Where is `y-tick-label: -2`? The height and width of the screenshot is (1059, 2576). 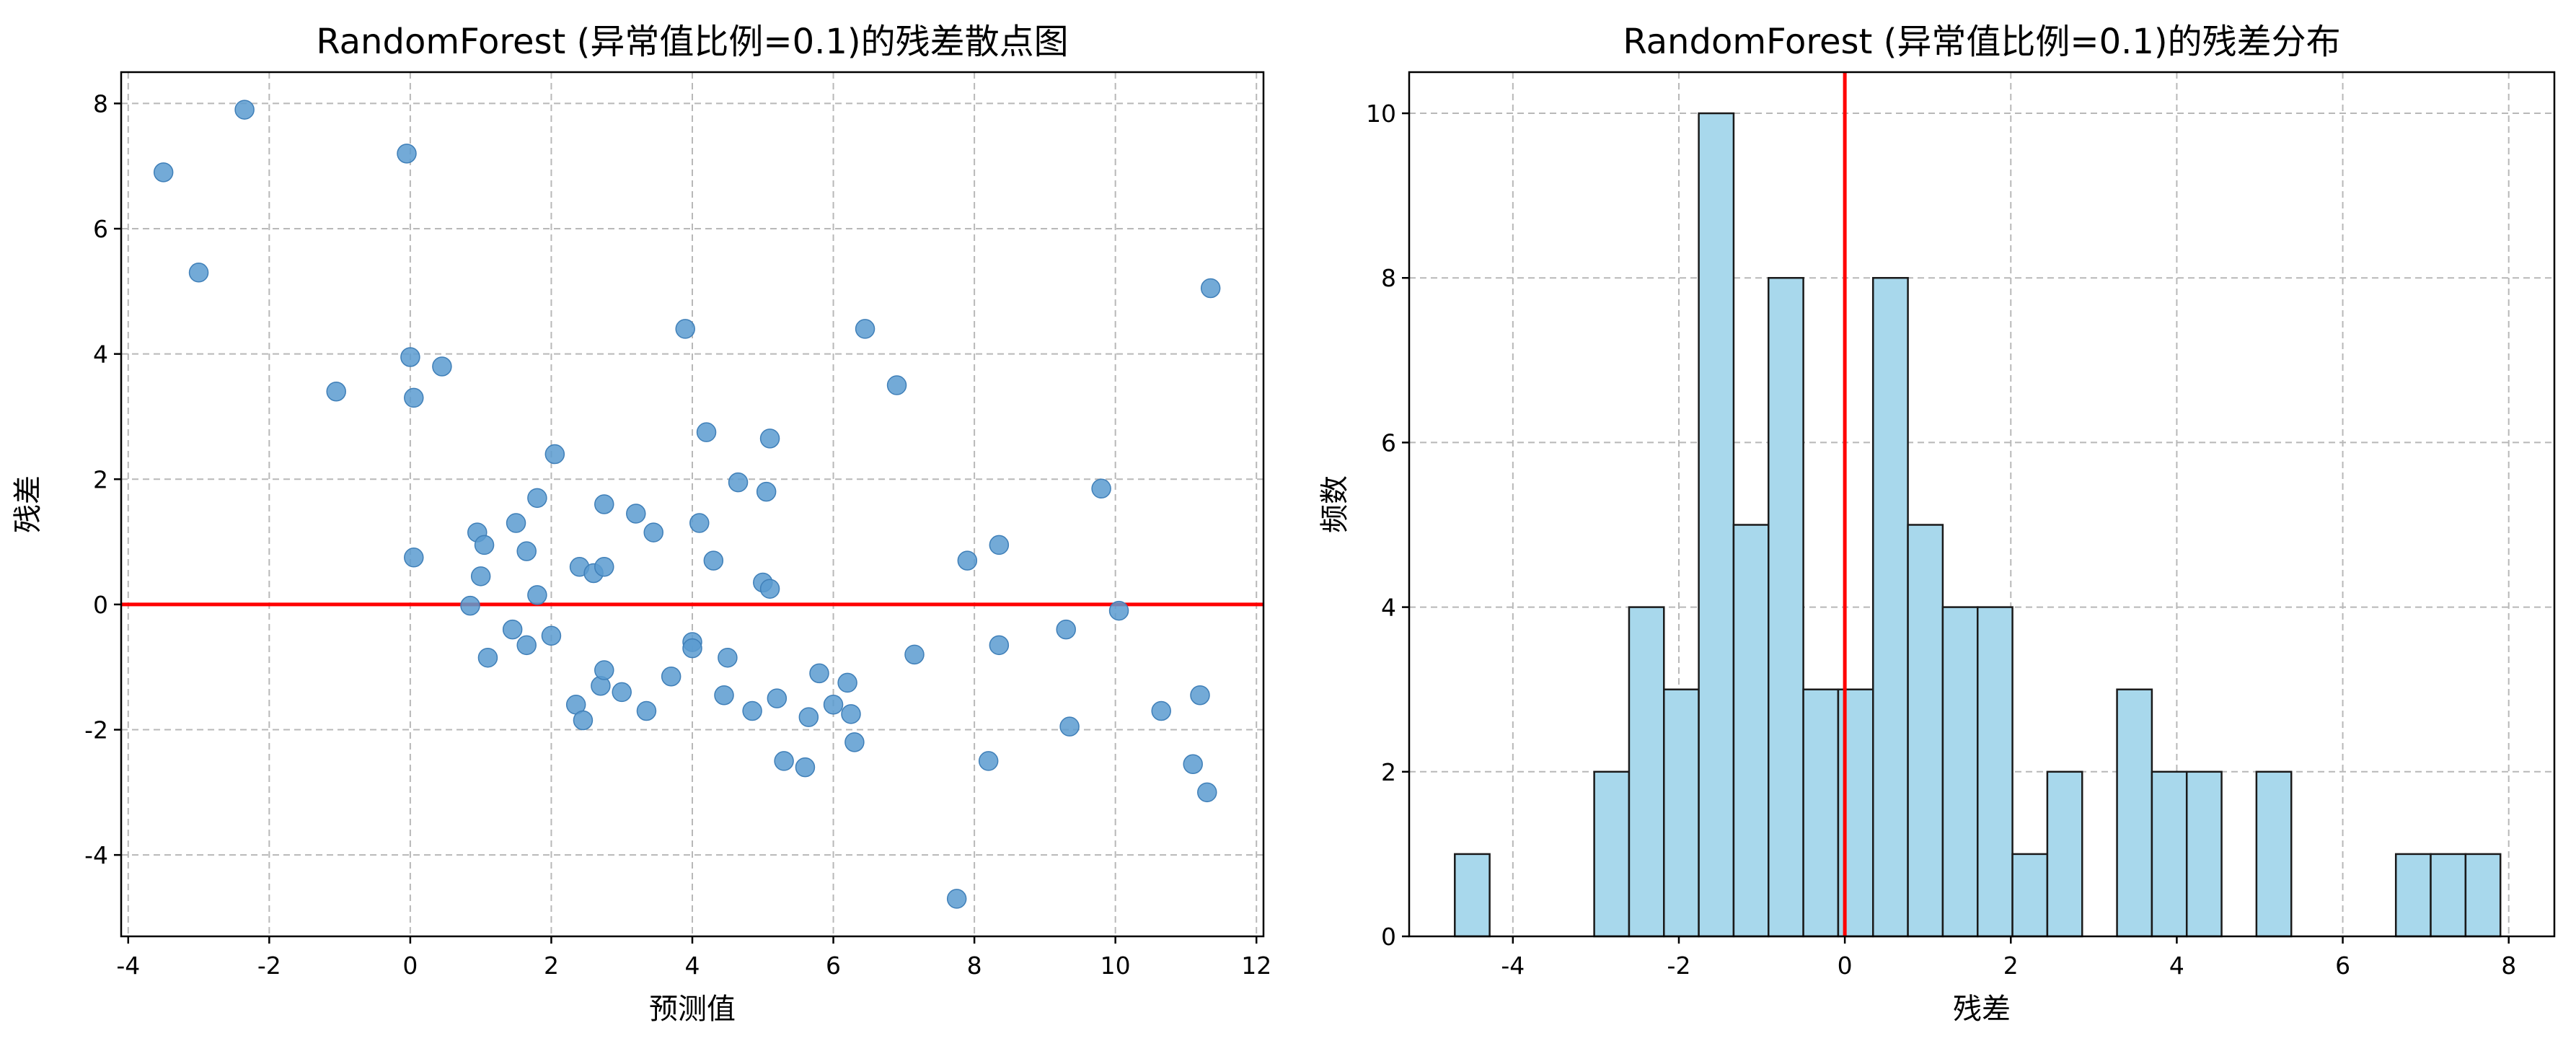
y-tick-label: -2 is located at coordinates (96, 730).